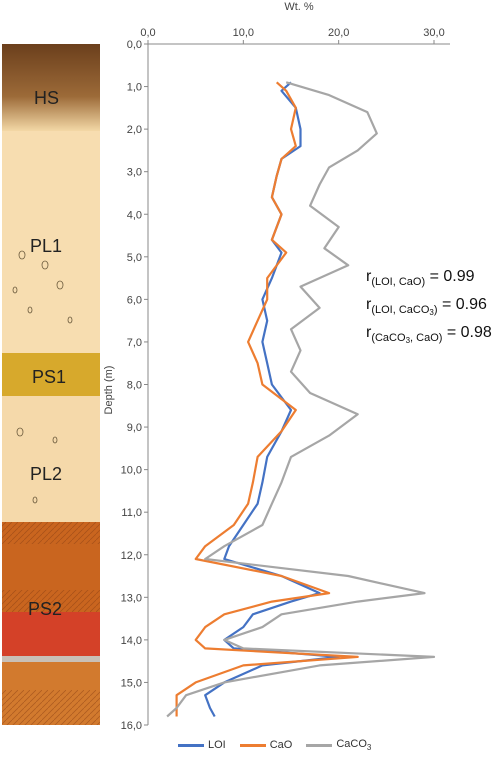  I want to click on unit-pl1, so click(51, 242).